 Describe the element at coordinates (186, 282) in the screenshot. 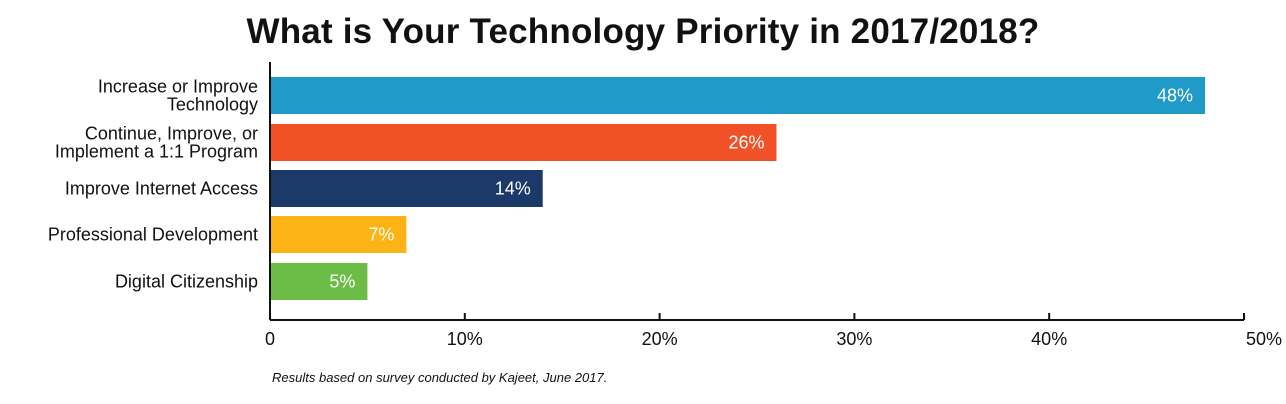

I see `category-label: Digital Citizenship` at that location.